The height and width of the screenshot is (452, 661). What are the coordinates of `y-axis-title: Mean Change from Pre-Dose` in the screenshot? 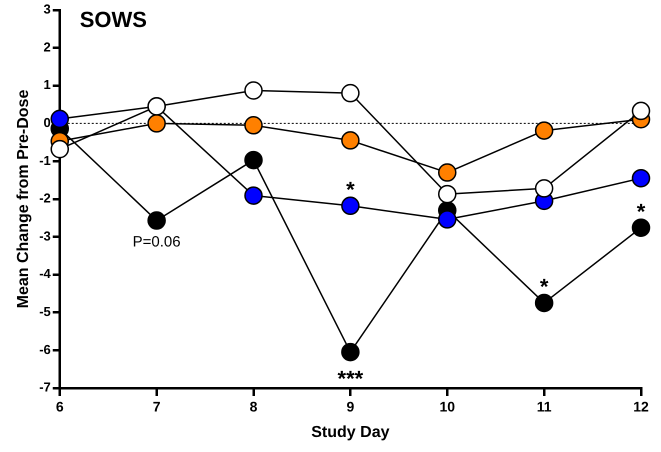 It's located at (23, 199).